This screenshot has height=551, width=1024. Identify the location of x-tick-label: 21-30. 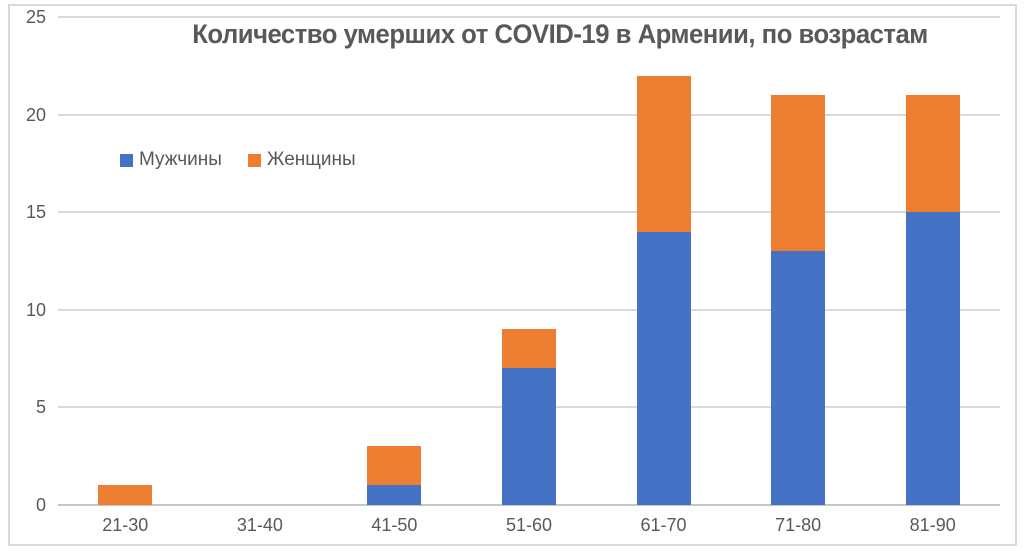
(125, 525).